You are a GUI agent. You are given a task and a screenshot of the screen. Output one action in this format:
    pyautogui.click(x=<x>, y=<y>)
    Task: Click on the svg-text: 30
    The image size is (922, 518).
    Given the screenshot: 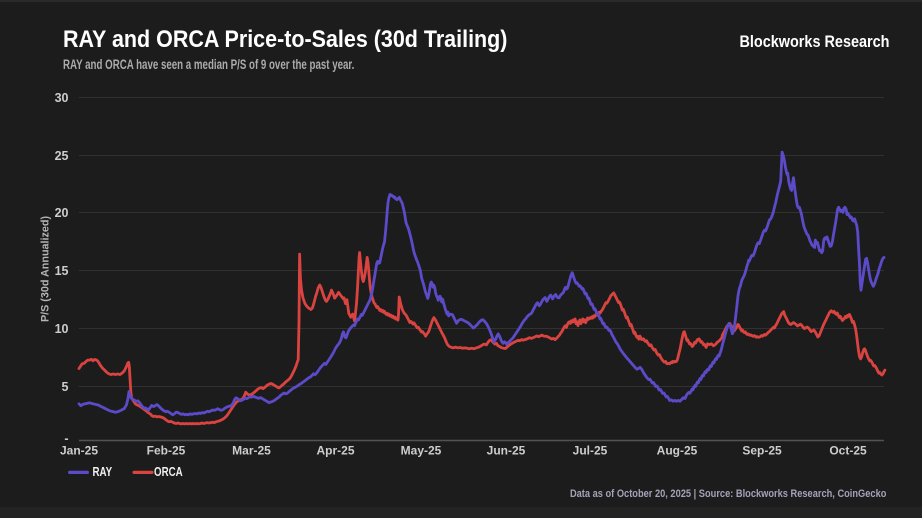 What is the action you would take?
    pyautogui.click(x=62, y=98)
    